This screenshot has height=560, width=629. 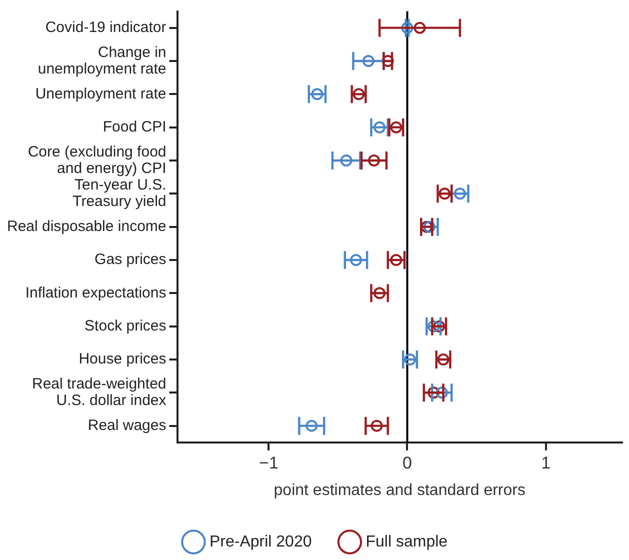 What do you see at coordinates (268, 462) in the screenshot?
I see `x-tick-label: −1` at bounding box center [268, 462].